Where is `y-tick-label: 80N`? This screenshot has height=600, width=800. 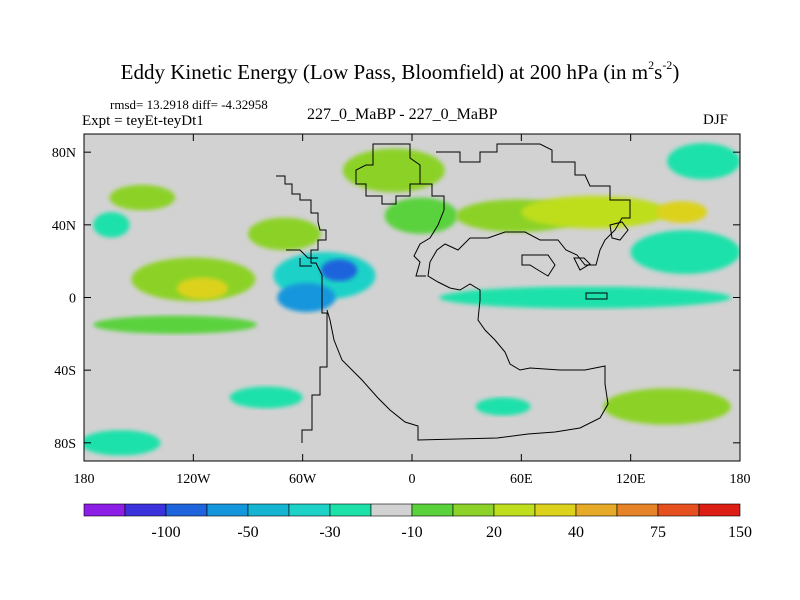
y-tick-label: 80N is located at coordinates (64, 153).